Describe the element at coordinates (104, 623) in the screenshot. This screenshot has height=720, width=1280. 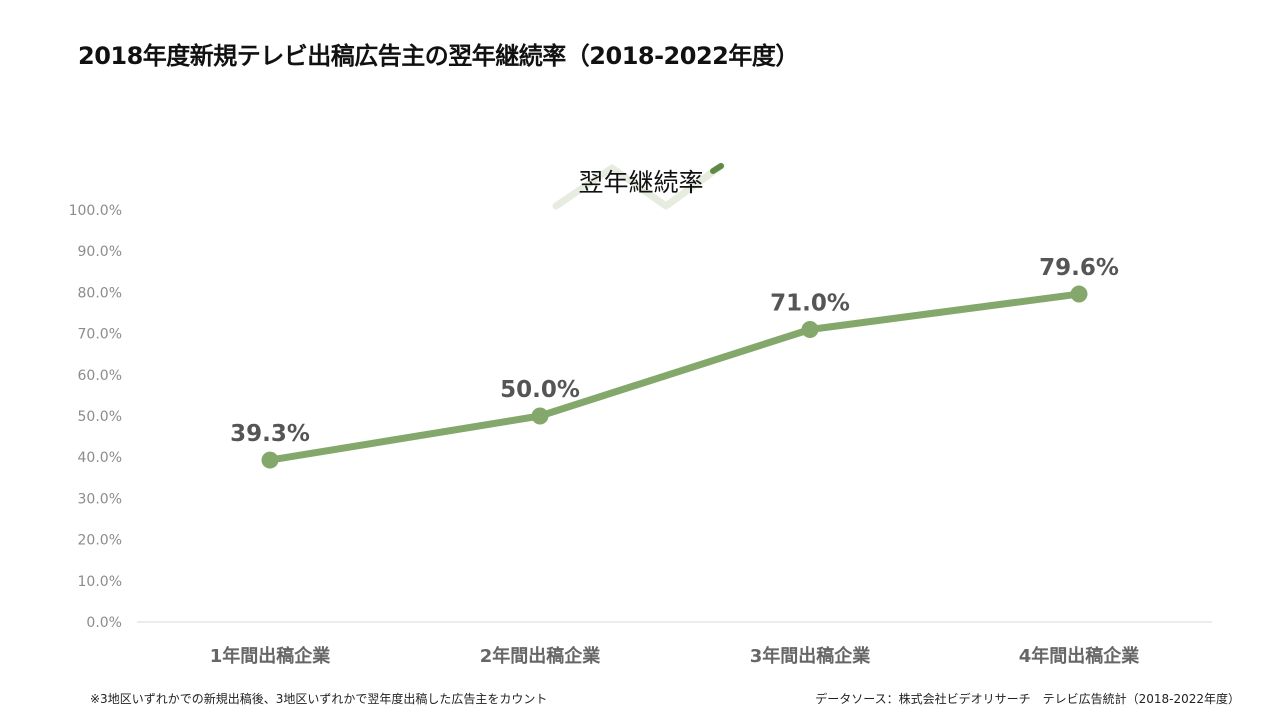
I see `y-tick-label: 0.0%` at that location.